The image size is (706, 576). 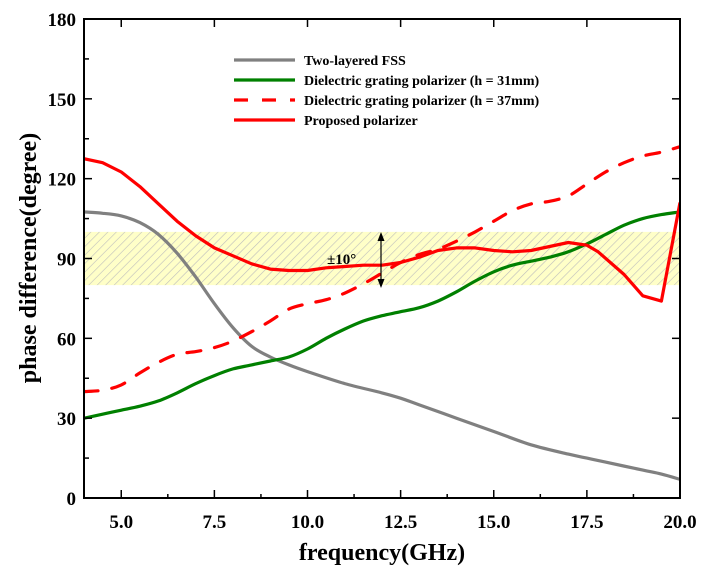 What do you see at coordinates (361, 121) in the screenshot?
I see `legend-label: Proposed polarizer` at bounding box center [361, 121].